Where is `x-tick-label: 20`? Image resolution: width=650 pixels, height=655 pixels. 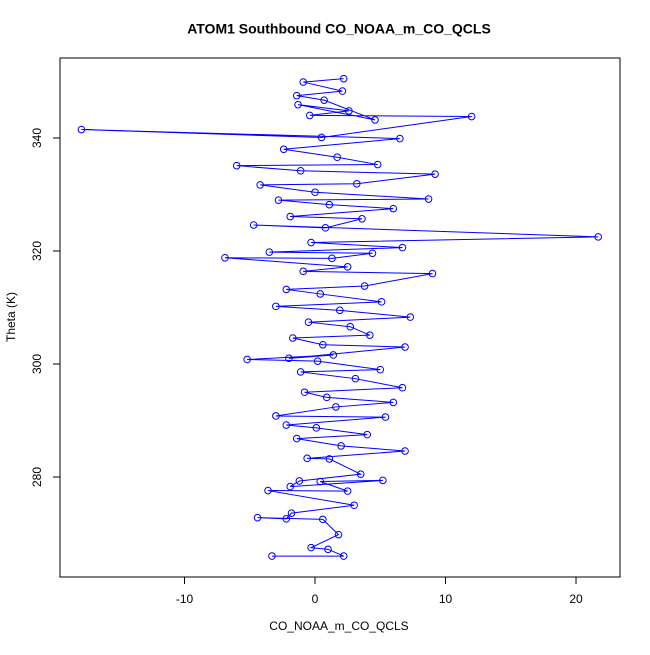 x-tick-label: 20 is located at coordinates (576, 599).